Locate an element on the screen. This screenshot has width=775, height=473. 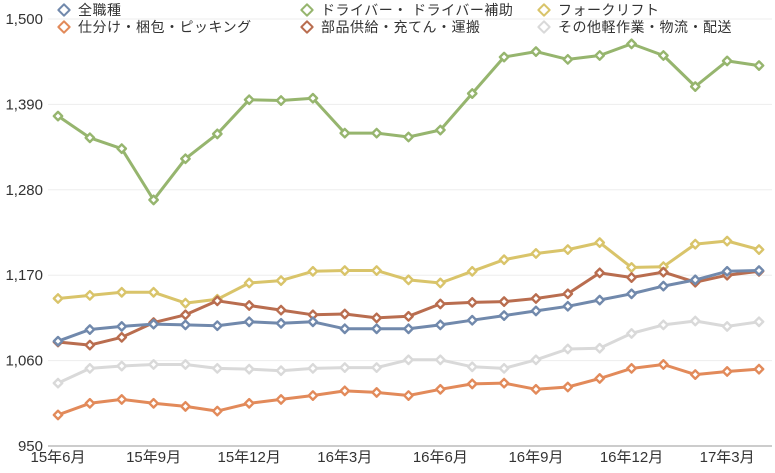
x-axis-tick-label: 16年12月 is located at coordinates (631, 457).